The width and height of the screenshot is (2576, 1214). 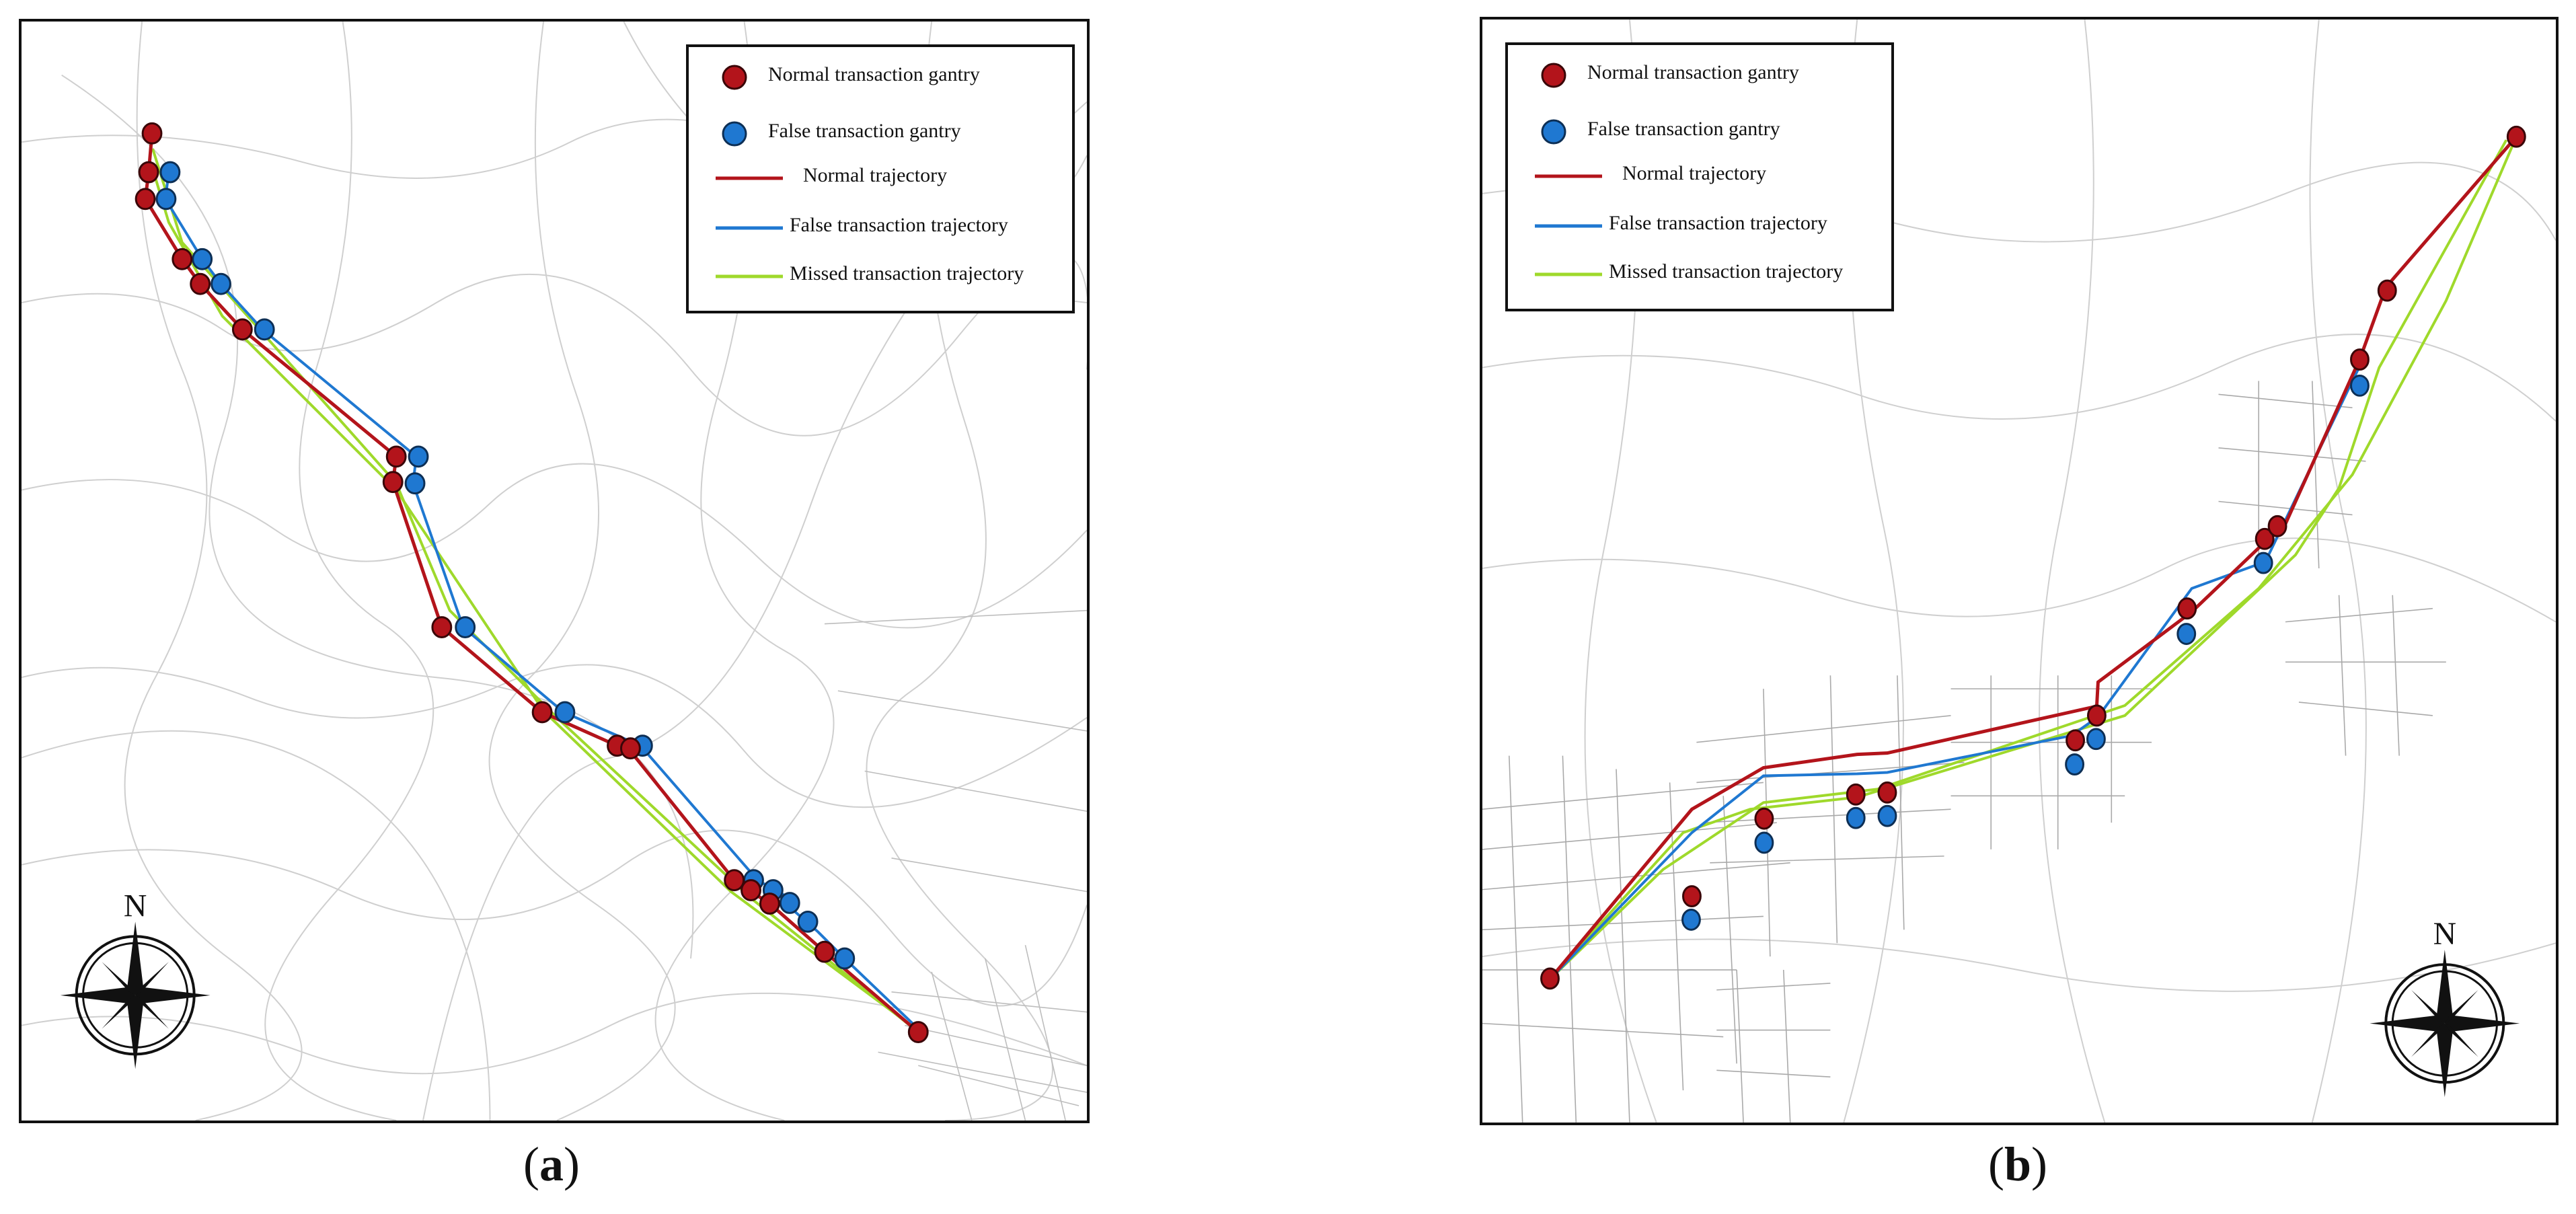 What do you see at coordinates (2025, 652) in the screenshot?
I see `false-gantries-b` at bounding box center [2025, 652].